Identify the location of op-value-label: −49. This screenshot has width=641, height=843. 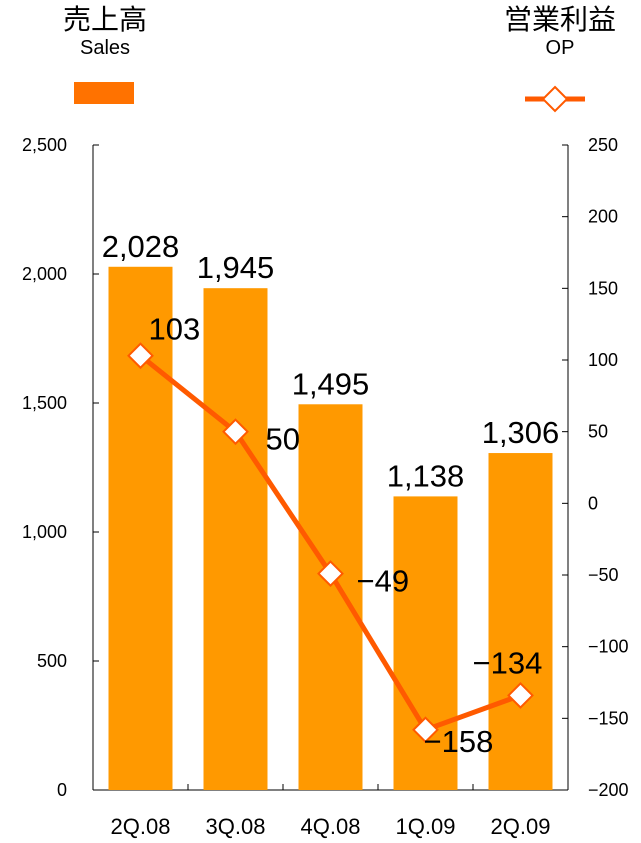
(383, 581).